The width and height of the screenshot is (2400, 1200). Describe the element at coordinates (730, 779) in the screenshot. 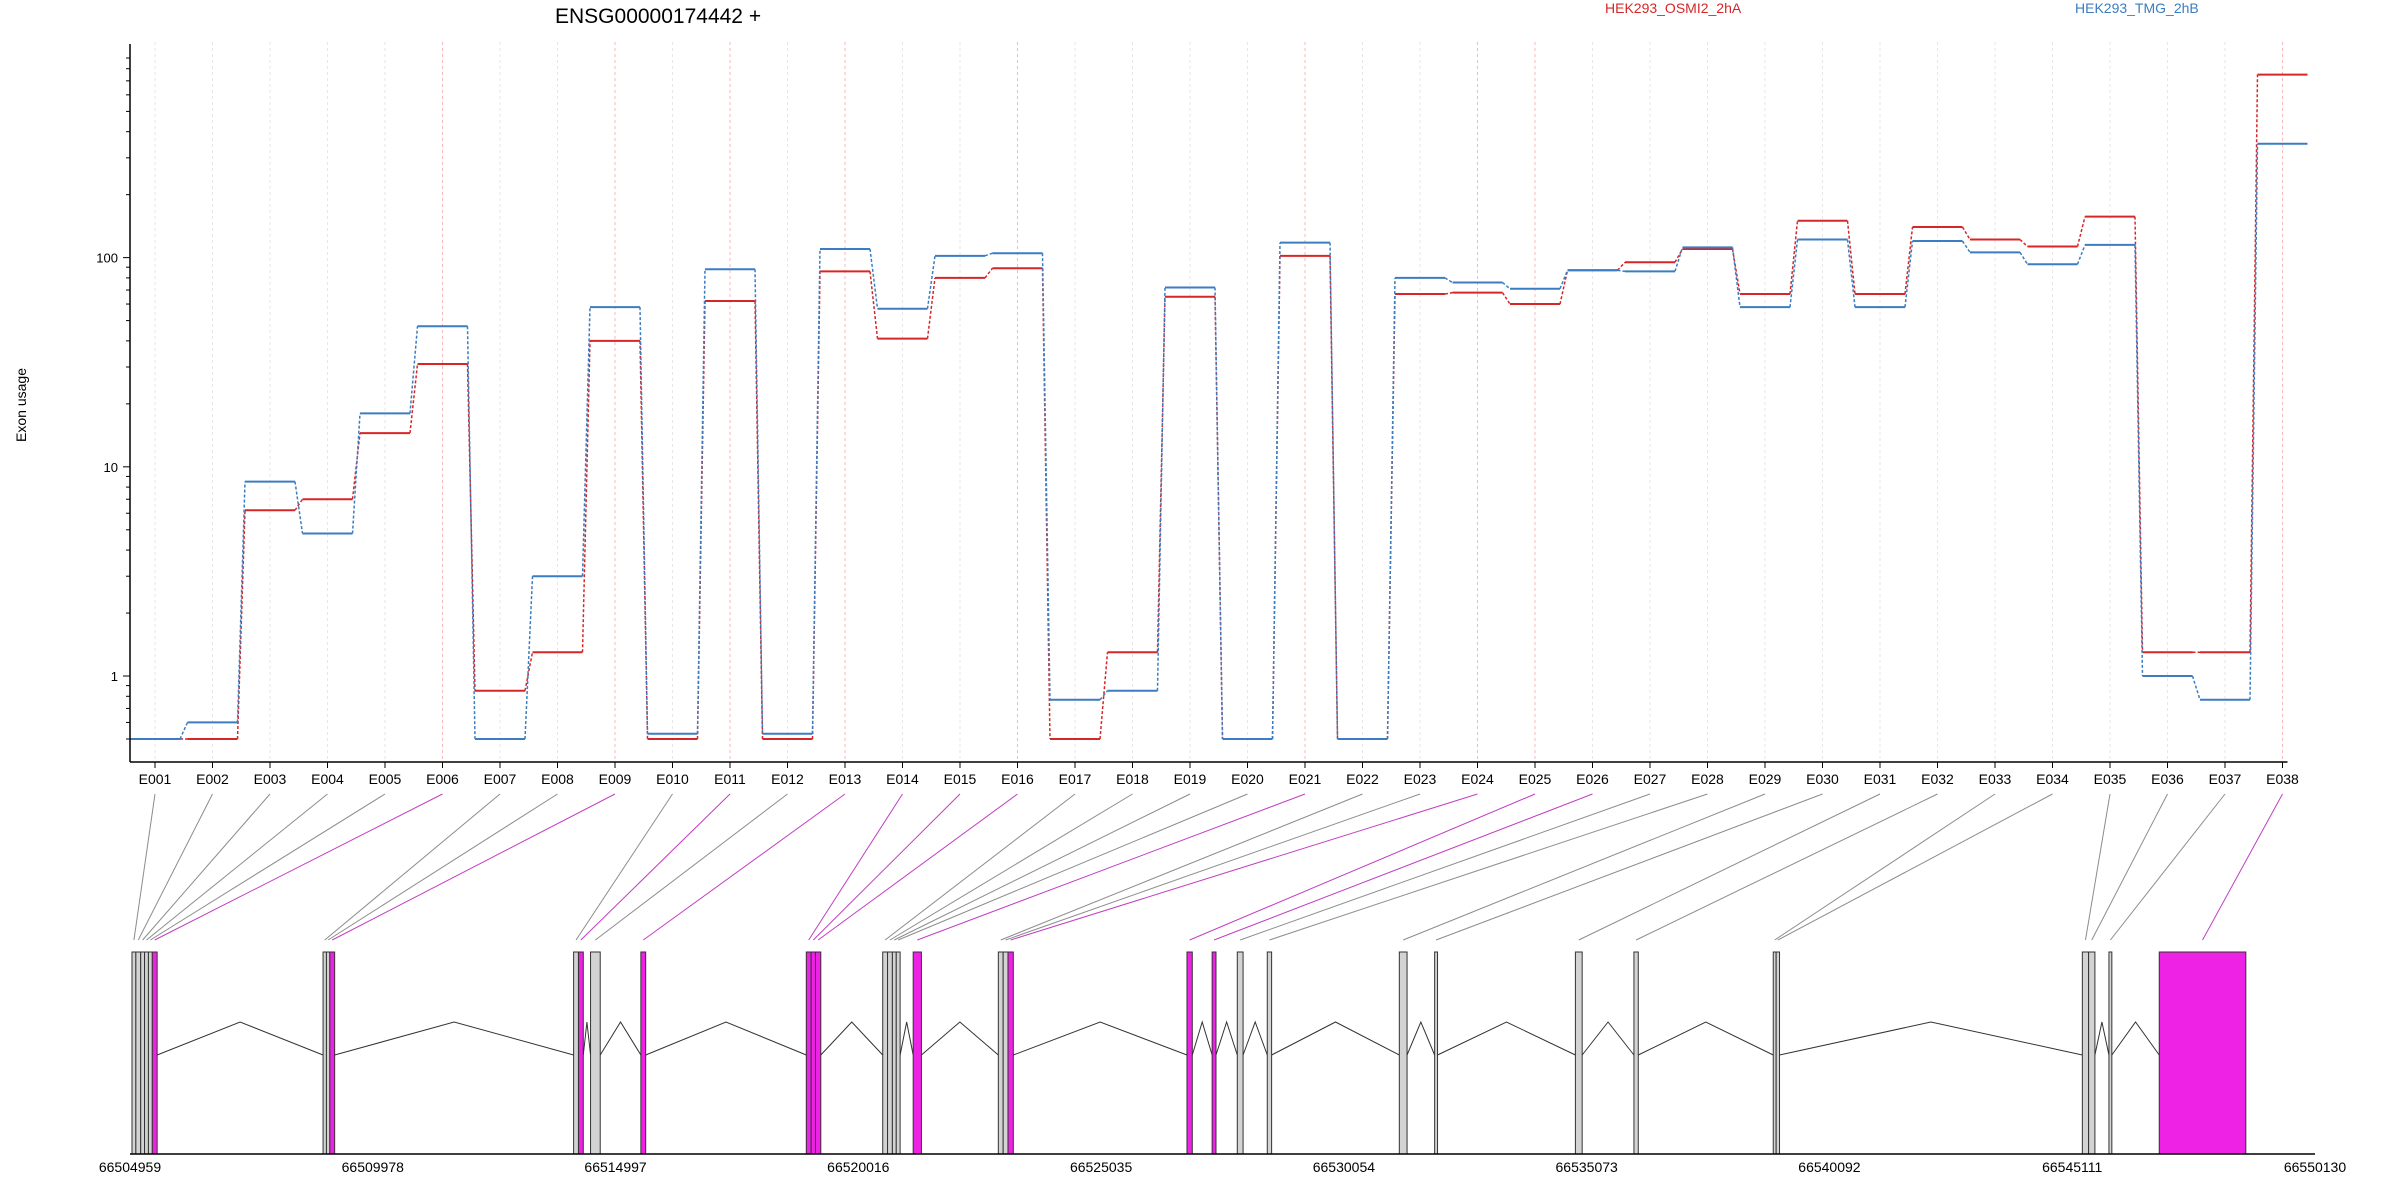

I see `exon-tick-label: E011` at that location.